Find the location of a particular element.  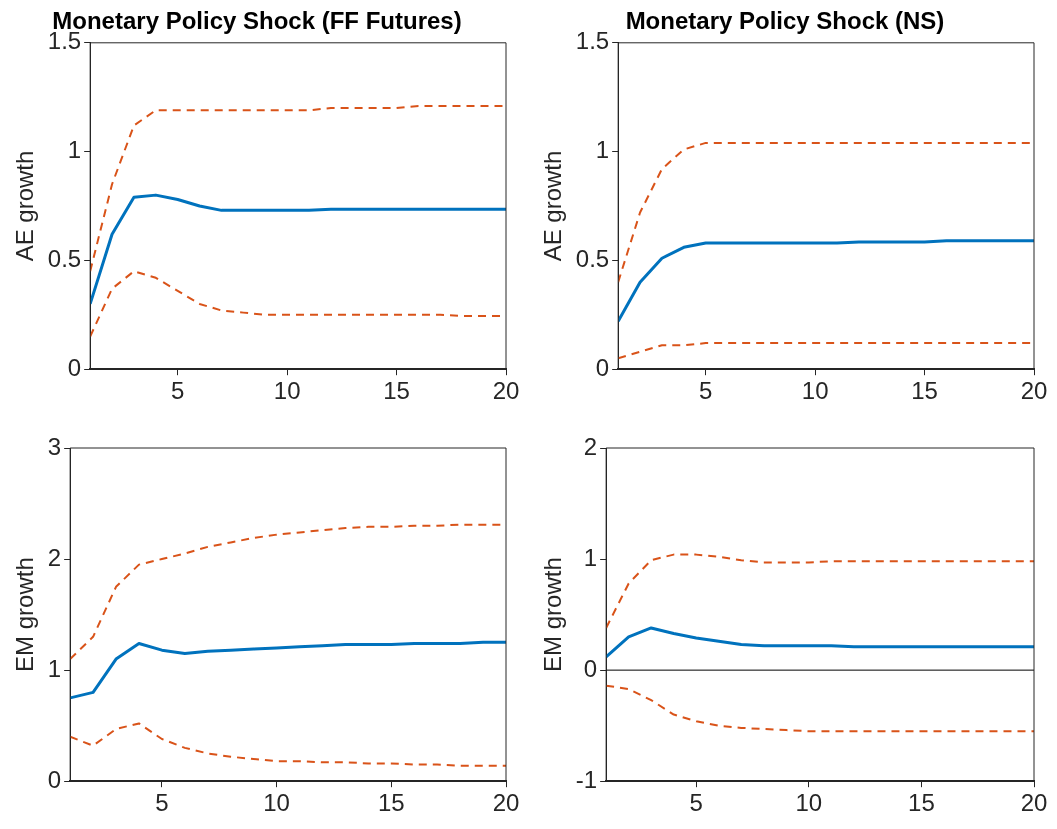

y-tick-label: 1.5 is located at coordinates (592, 41).